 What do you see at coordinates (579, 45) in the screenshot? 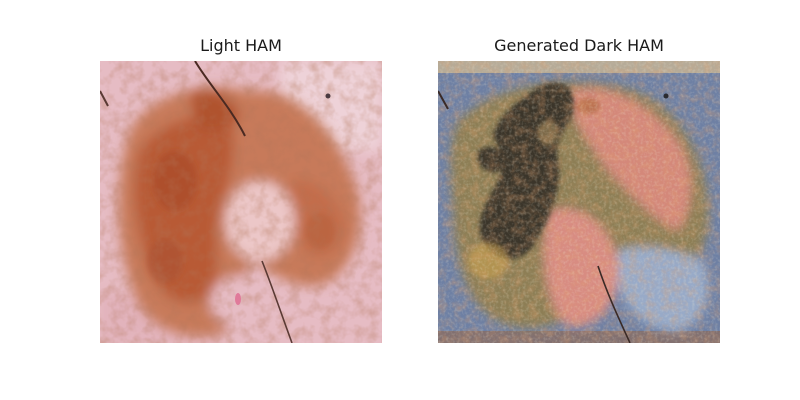
I see `generated-dark-ham-title: Generated Dark HAM` at bounding box center [579, 45].